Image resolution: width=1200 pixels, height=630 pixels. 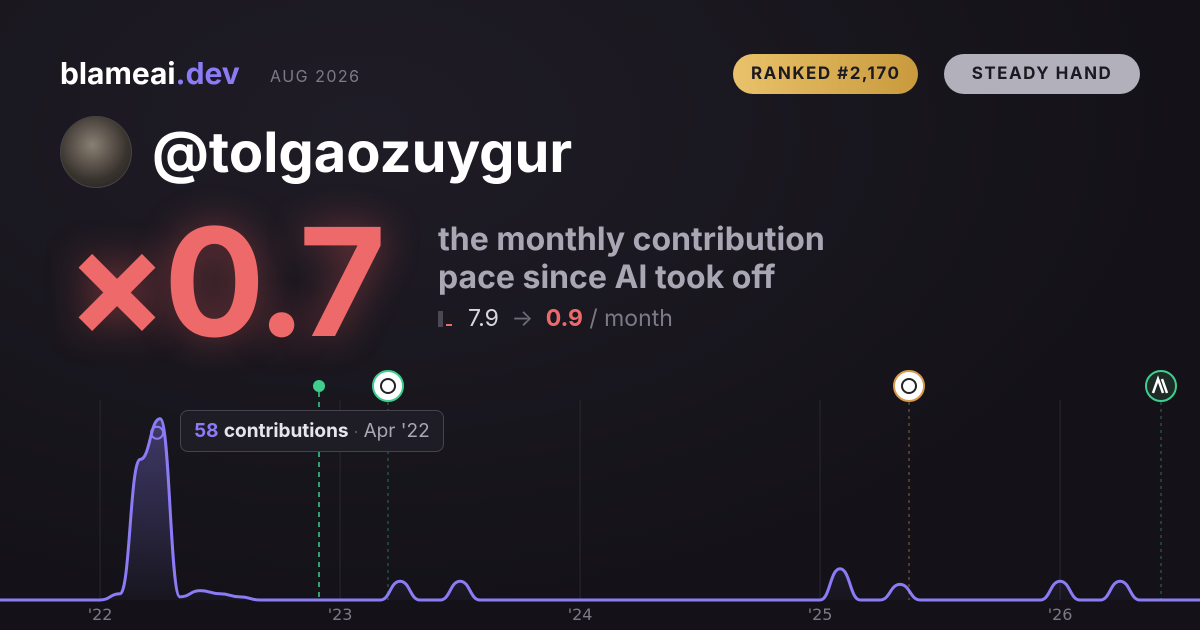 What do you see at coordinates (483, 318) in the screenshot?
I see `pace-before: 7.9` at bounding box center [483, 318].